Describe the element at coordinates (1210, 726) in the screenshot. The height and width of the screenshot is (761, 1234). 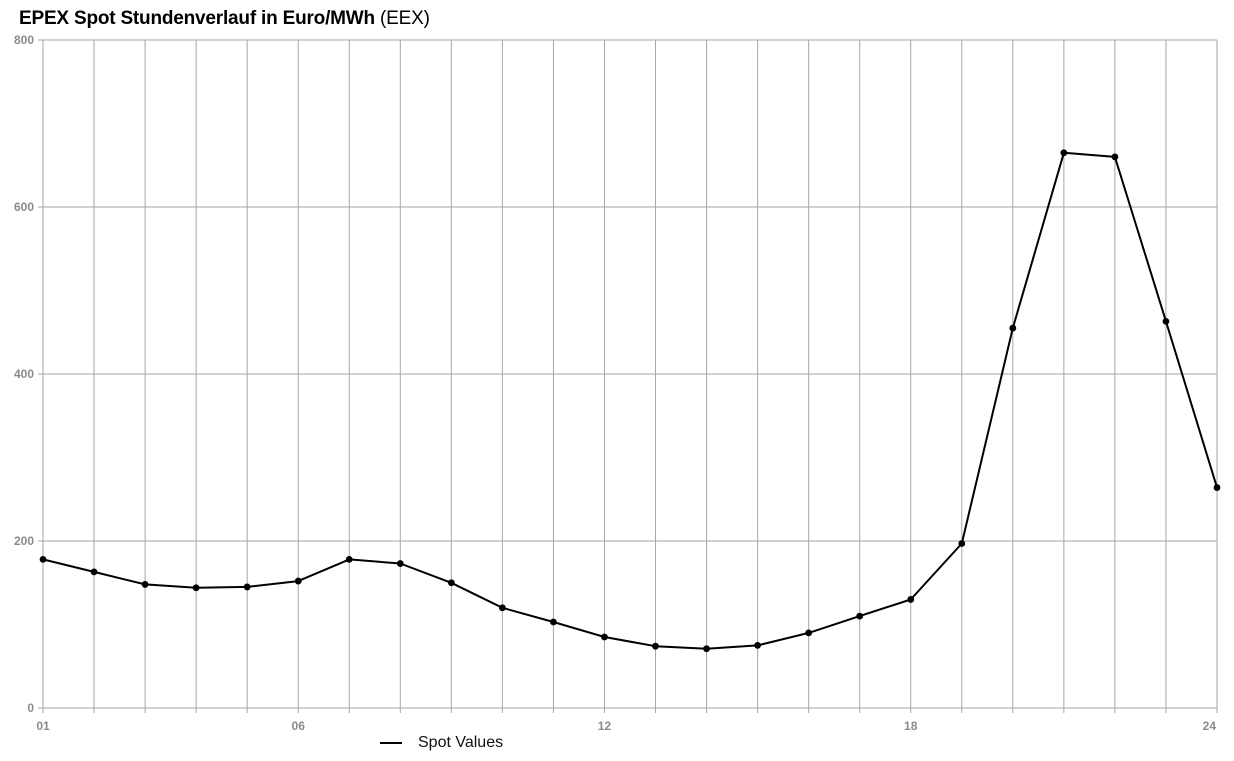
I see `x-tick-label: 24` at that location.